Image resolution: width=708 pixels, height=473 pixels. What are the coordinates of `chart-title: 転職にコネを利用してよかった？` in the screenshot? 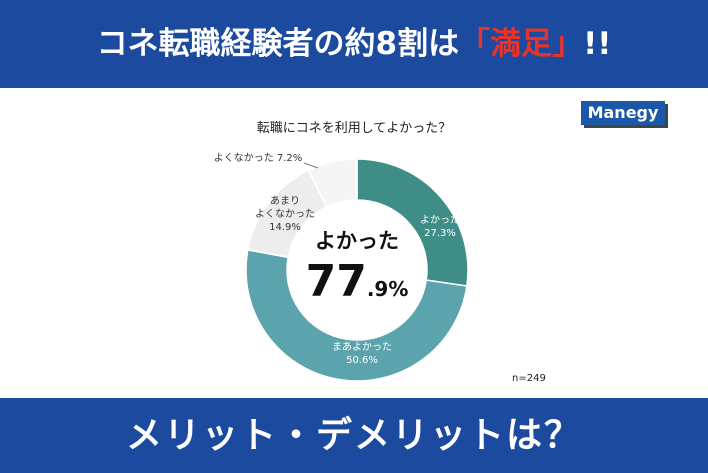 It's located at (354, 128).